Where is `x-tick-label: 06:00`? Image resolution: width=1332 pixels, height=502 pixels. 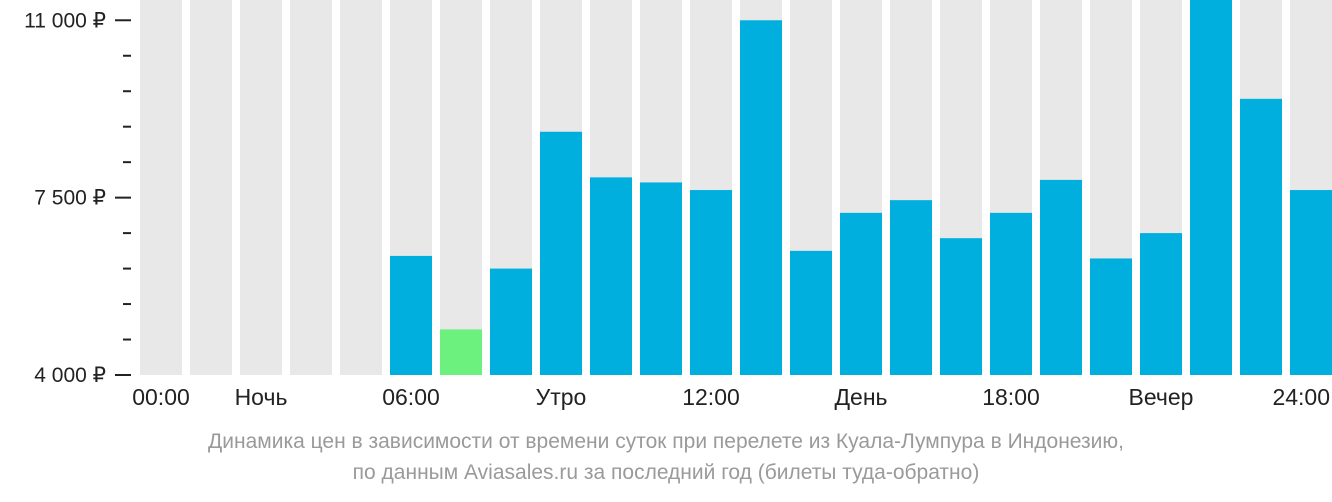
x-tick-label: 06:00 is located at coordinates (411, 397).